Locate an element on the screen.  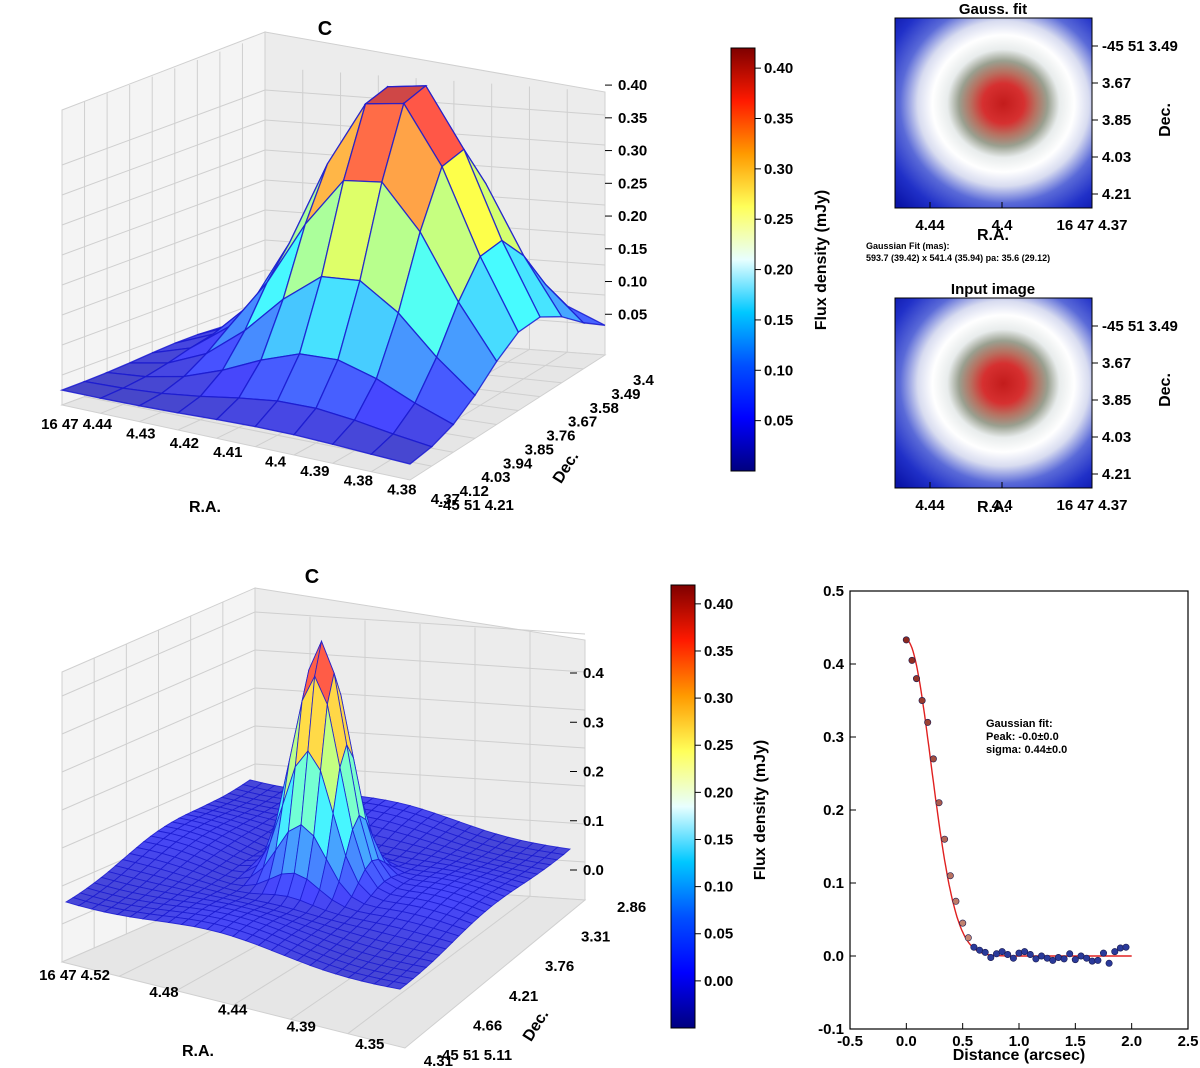
y-tick-label: 4.21 is located at coordinates (523, 996).